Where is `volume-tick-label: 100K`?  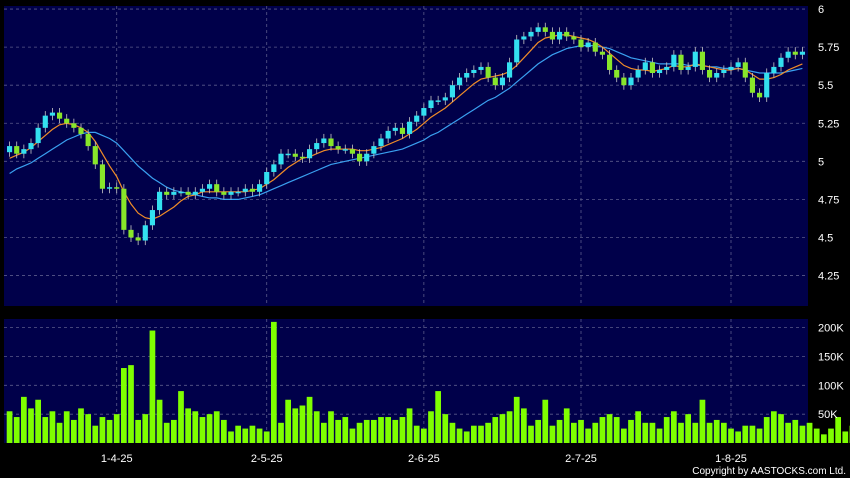
volume-tick-label: 100K is located at coordinates (831, 386).